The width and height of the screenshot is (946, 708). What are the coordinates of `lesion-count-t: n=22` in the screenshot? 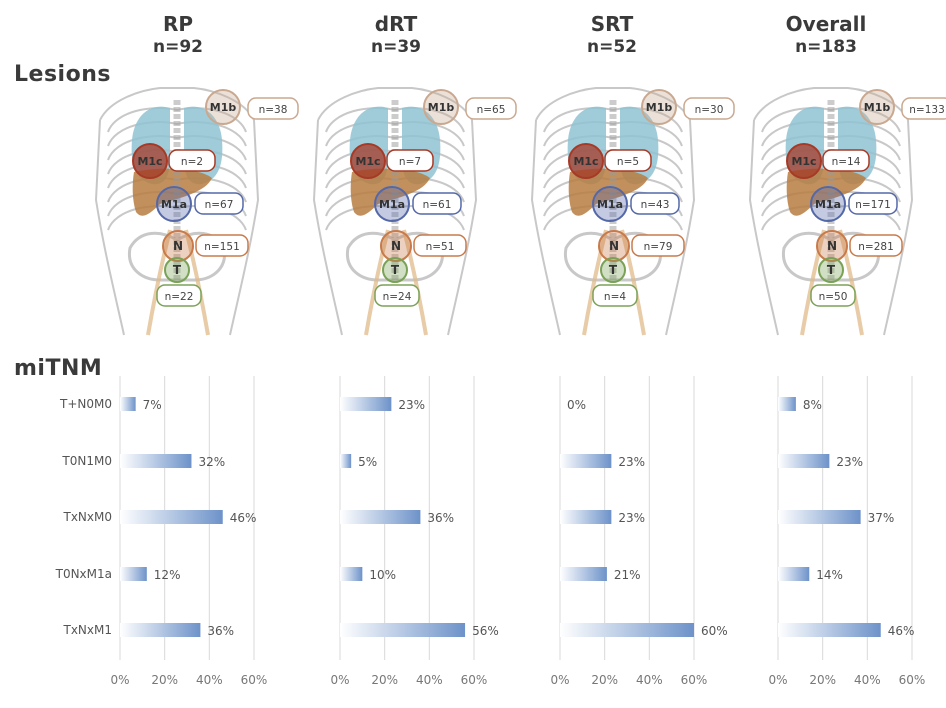 It's located at (179, 297).